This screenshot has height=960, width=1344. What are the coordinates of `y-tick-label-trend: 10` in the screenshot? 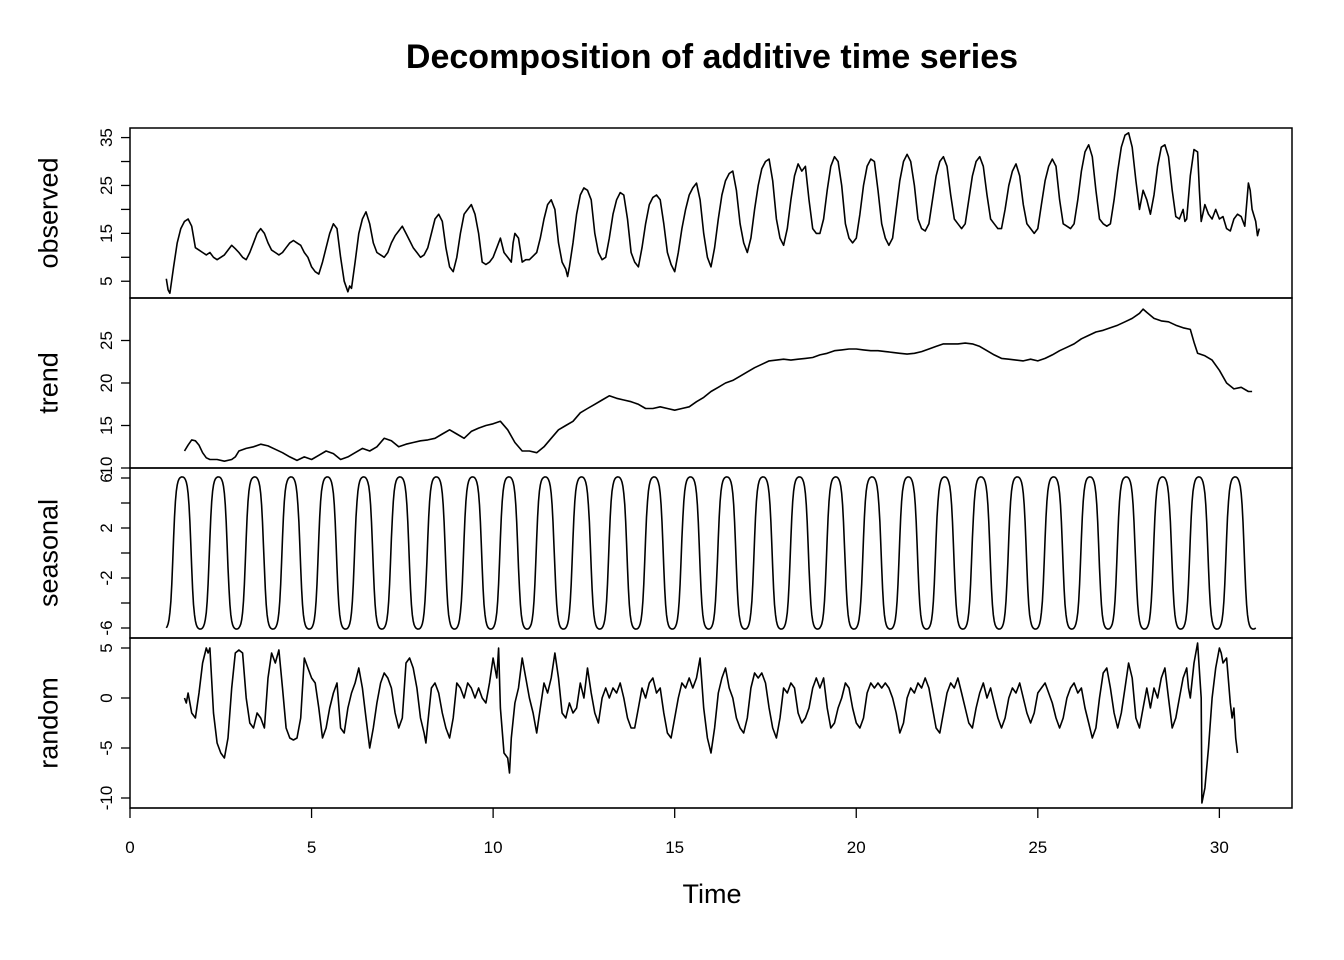 It's located at (106, 466).